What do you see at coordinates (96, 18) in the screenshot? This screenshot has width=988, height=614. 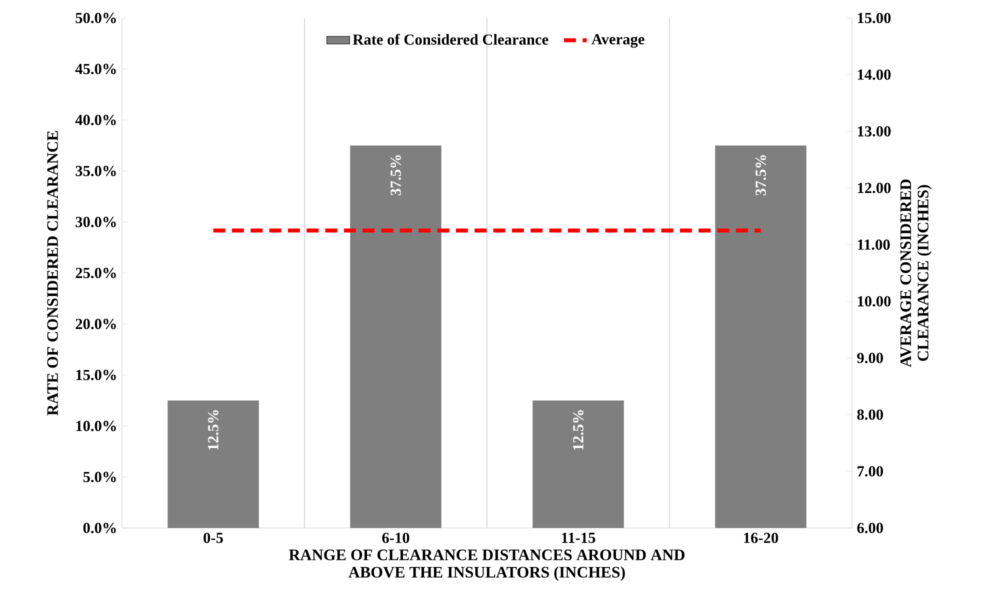 I see `y-tick-label: 50.0%` at bounding box center [96, 18].